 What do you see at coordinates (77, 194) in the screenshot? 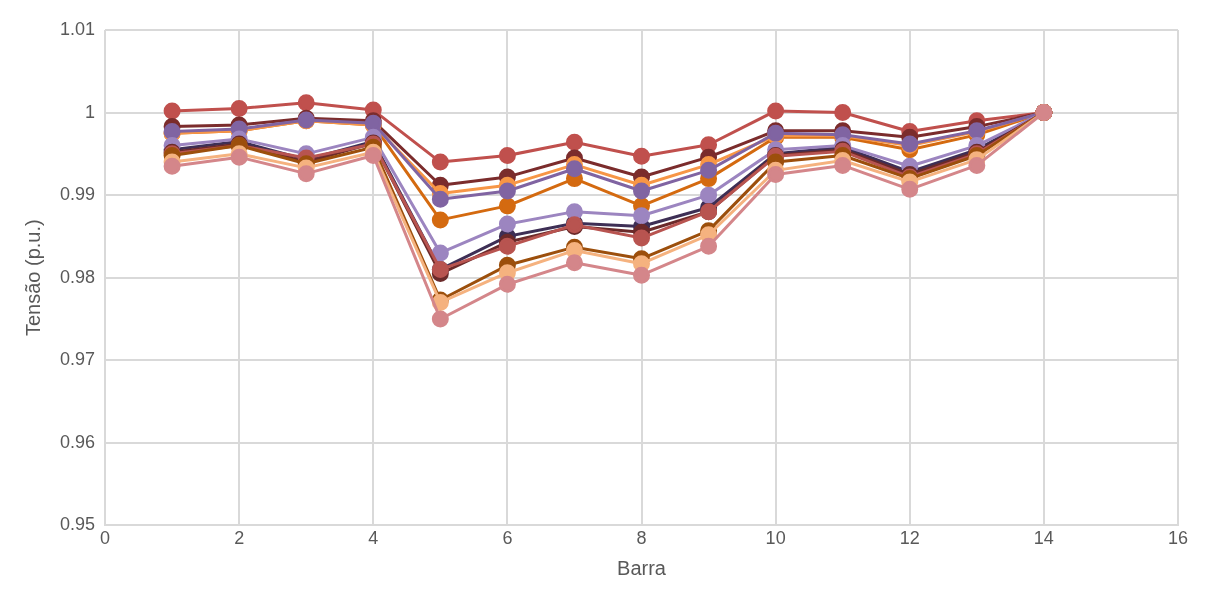
I see `y-tick-label: 0.99` at bounding box center [77, 194].